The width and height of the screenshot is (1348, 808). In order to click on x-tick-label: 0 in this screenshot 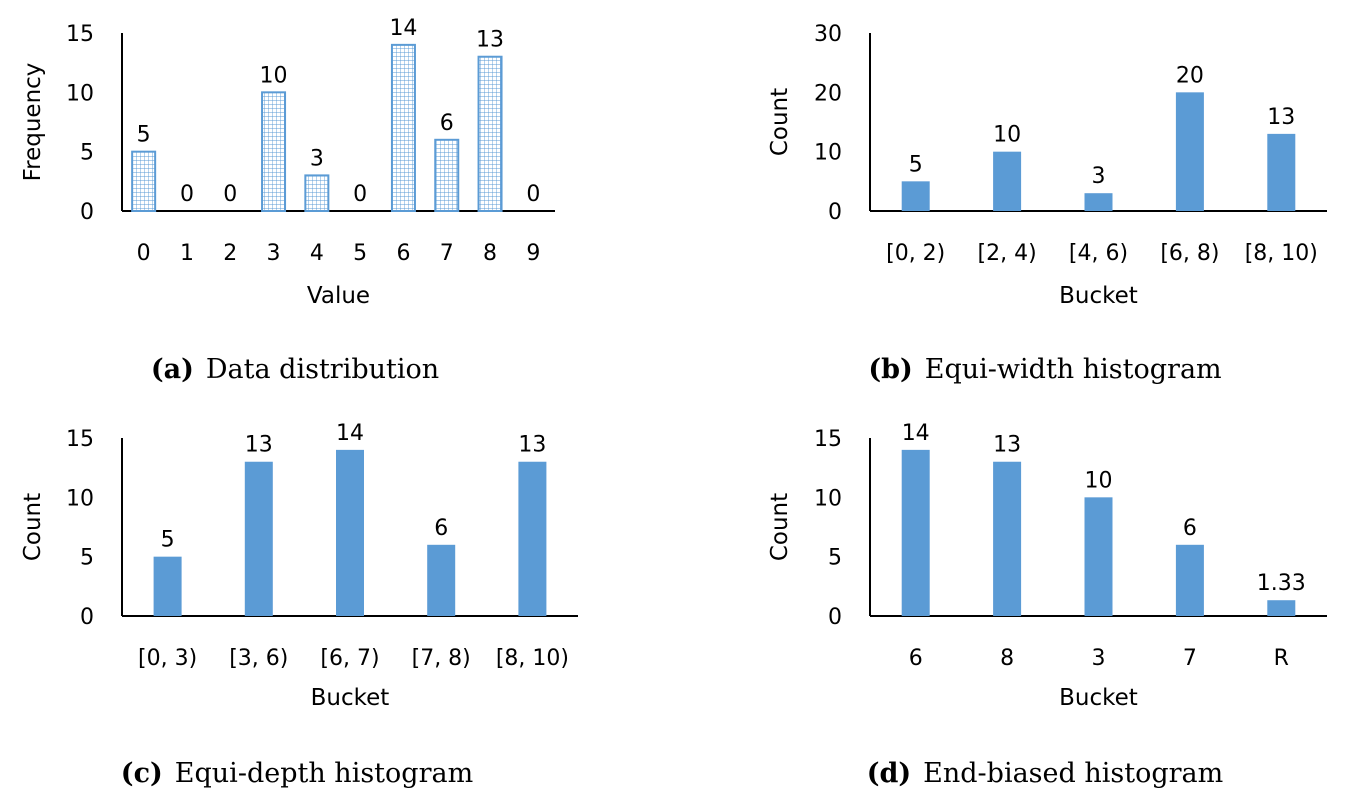, I will do `click(144, 253)`.